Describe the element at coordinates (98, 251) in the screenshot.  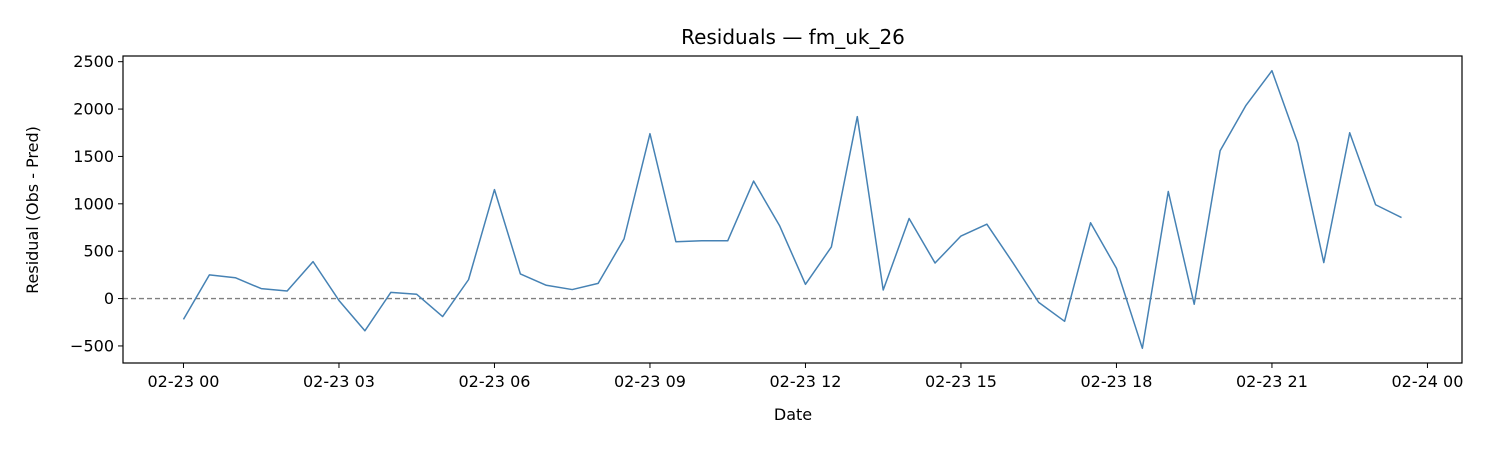
I see `y-tick-label: 500` at that location.